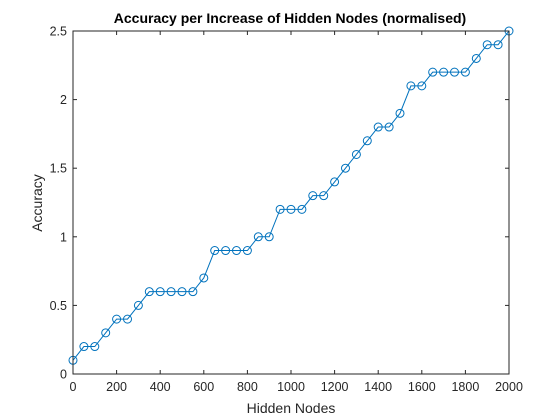  I want to click on x-tick-label: 800, so click(247, 387).